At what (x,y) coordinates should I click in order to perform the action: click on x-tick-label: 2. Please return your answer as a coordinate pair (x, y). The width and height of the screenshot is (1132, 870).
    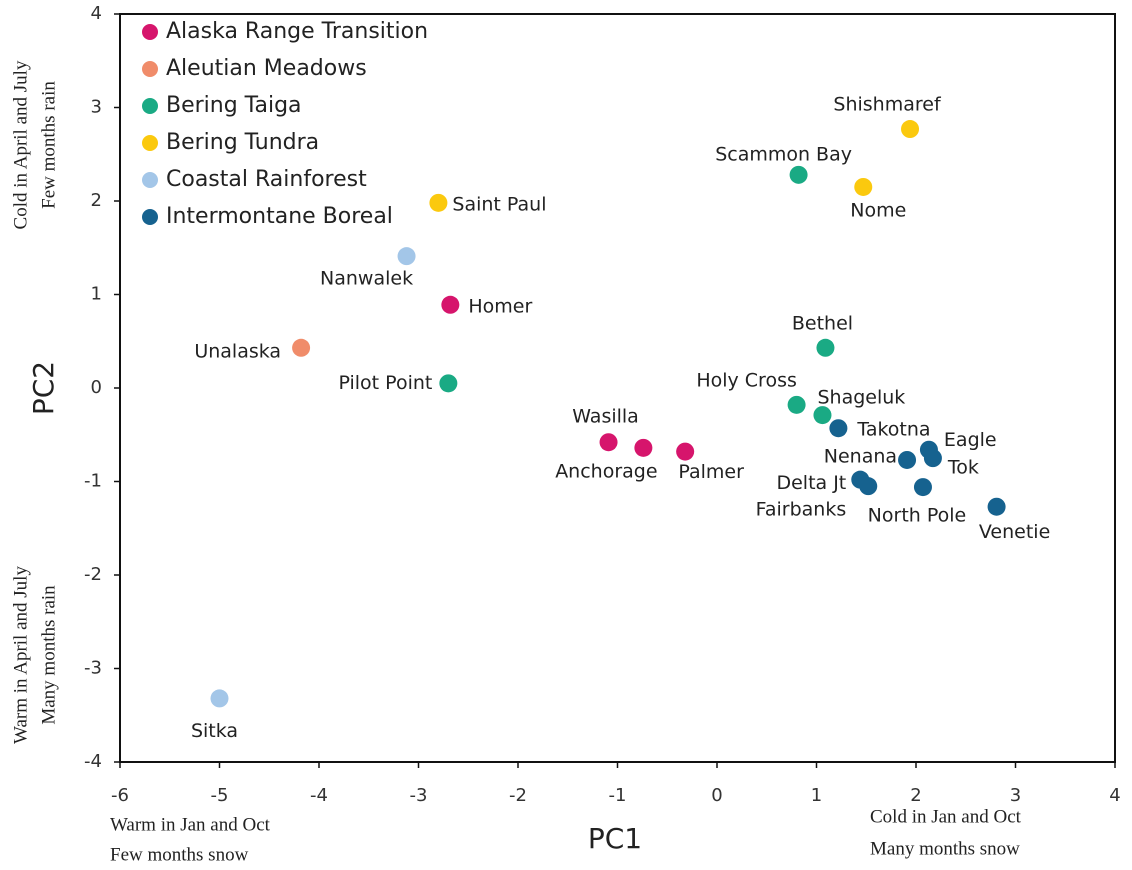
    Looking at the image, I should click on (915, 795).